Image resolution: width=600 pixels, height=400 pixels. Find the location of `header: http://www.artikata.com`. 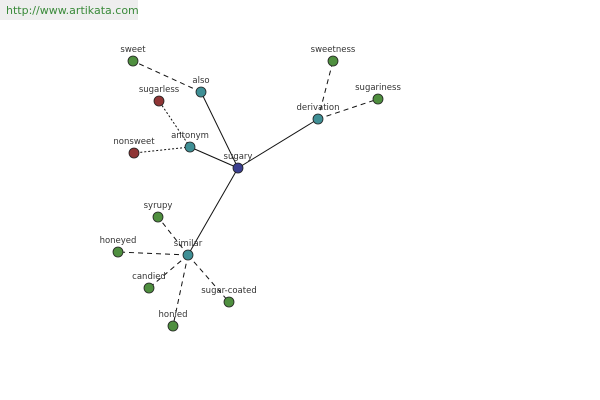

header: http://www.artikata.com is located at coordinates (69, 10).